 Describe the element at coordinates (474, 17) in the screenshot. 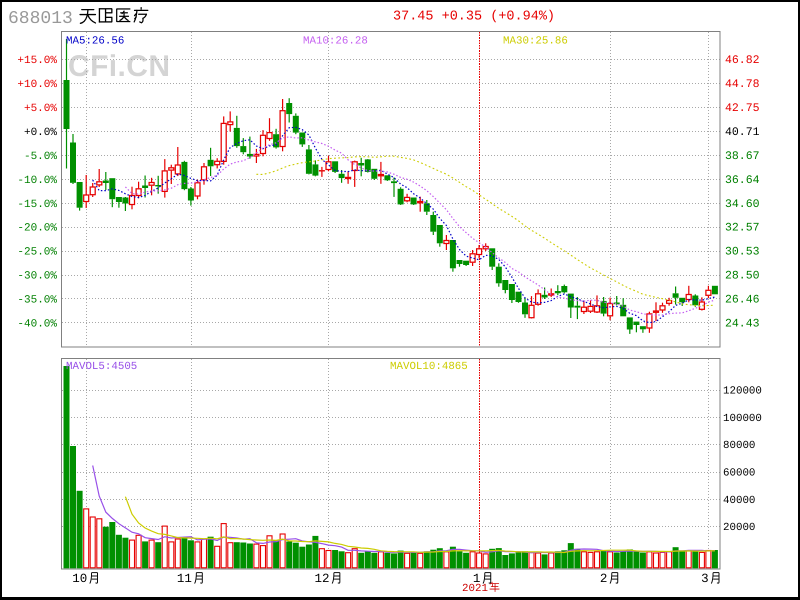

I see `svg-text: 37.45 +0.35 (+0.94%)` at that location.